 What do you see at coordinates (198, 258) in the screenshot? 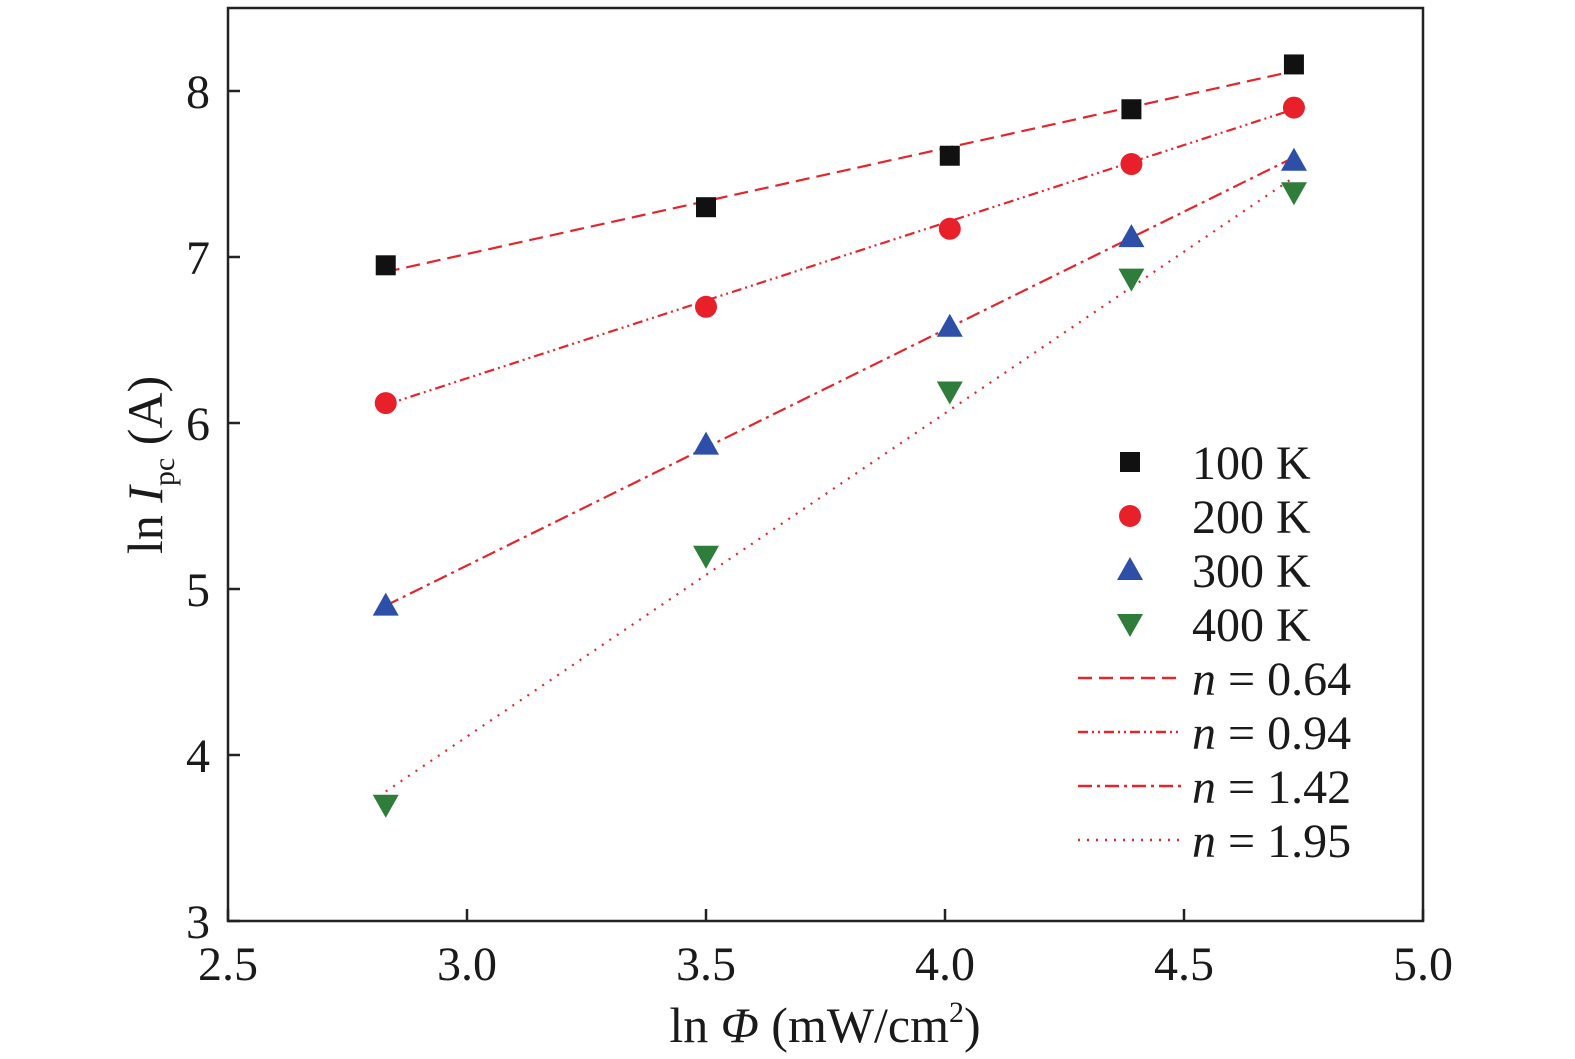
I see `y-tick-label: 7` at bounding box center [198, 258].